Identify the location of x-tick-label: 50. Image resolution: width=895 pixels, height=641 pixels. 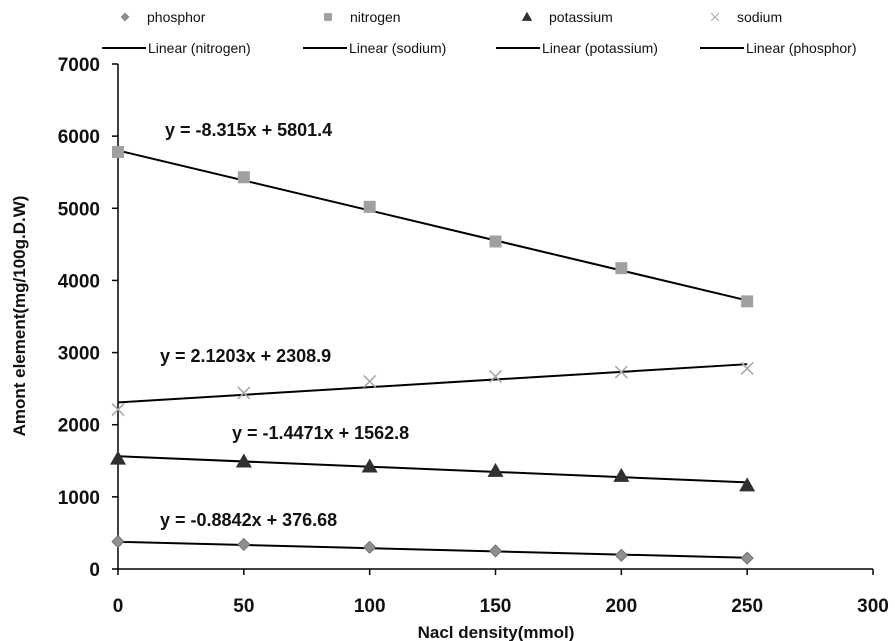
(243, 606).